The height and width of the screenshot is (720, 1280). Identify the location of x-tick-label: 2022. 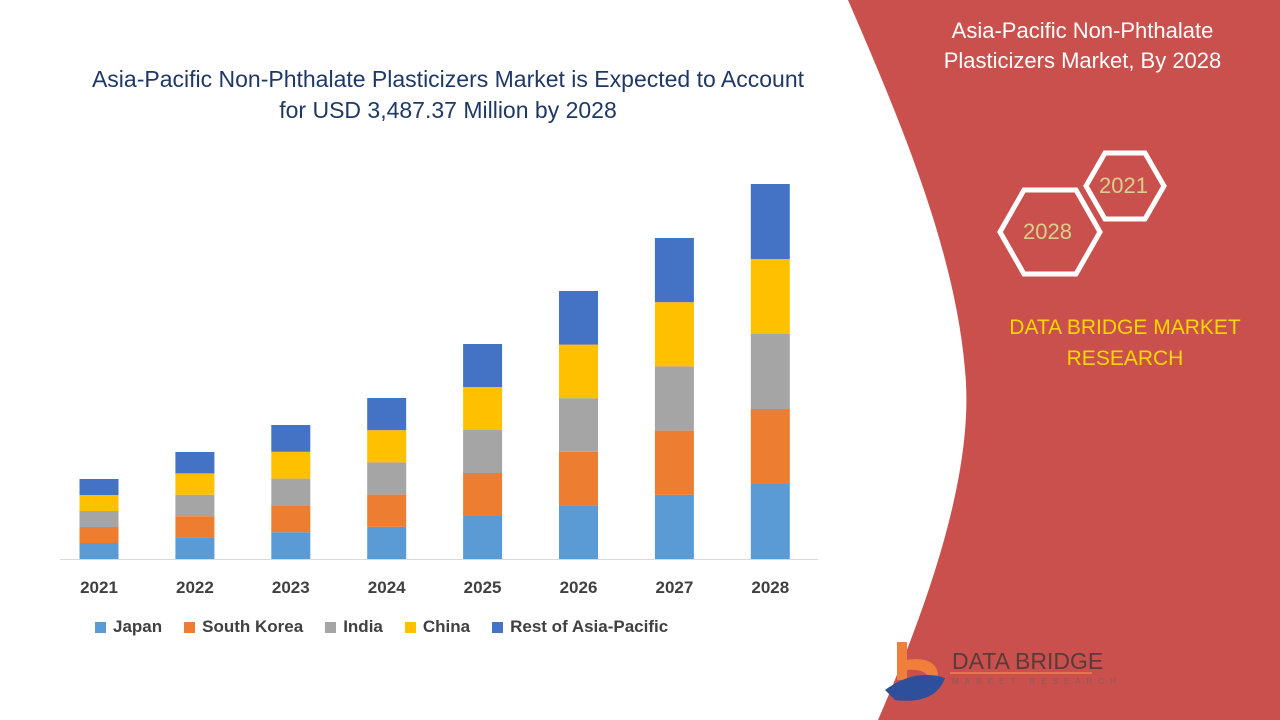
(195, 587).